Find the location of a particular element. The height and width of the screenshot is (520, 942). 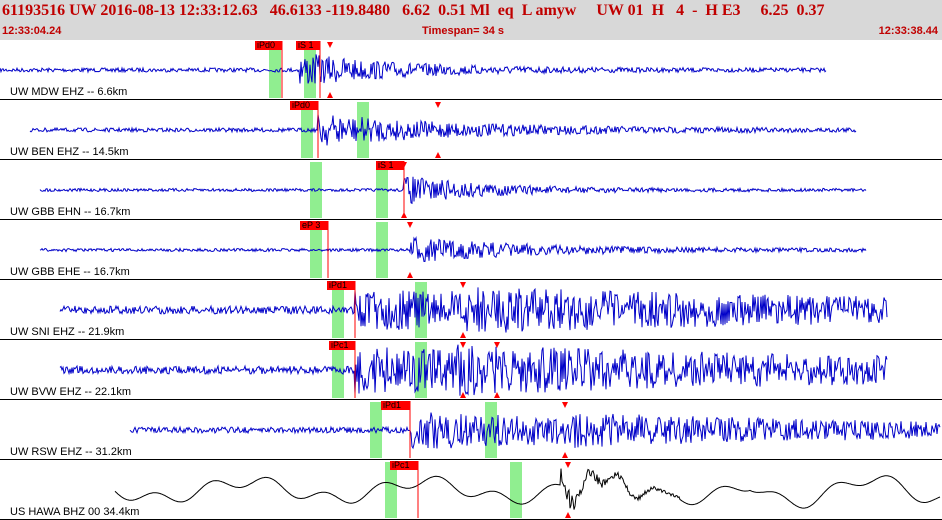

trace-row: iPd1 UW SNI EHZ -- 21.9km is located at coordinates (471, 310).